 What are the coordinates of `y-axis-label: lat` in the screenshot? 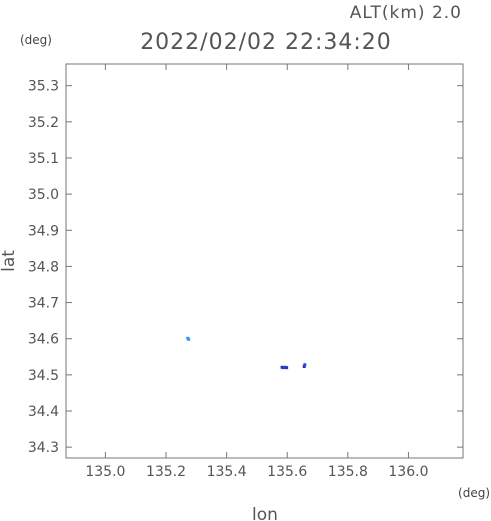 It's located at (9, 261).